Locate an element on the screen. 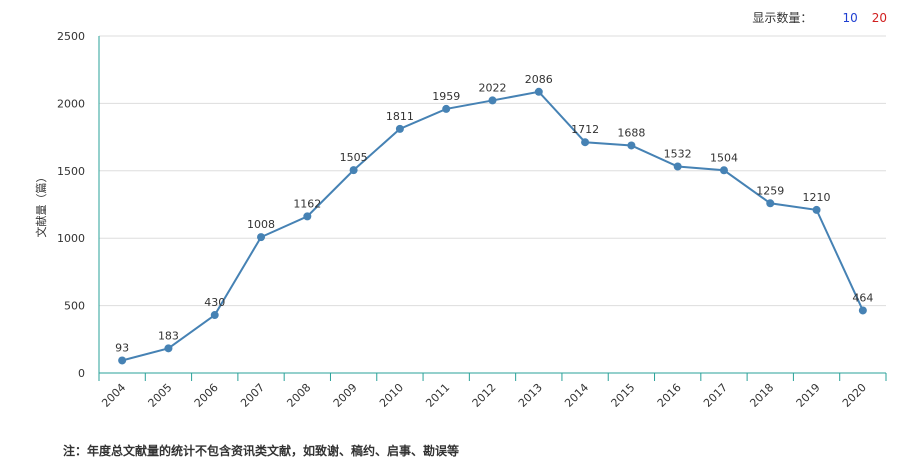  data-label: 1504 is located at coordinates (724, 157).